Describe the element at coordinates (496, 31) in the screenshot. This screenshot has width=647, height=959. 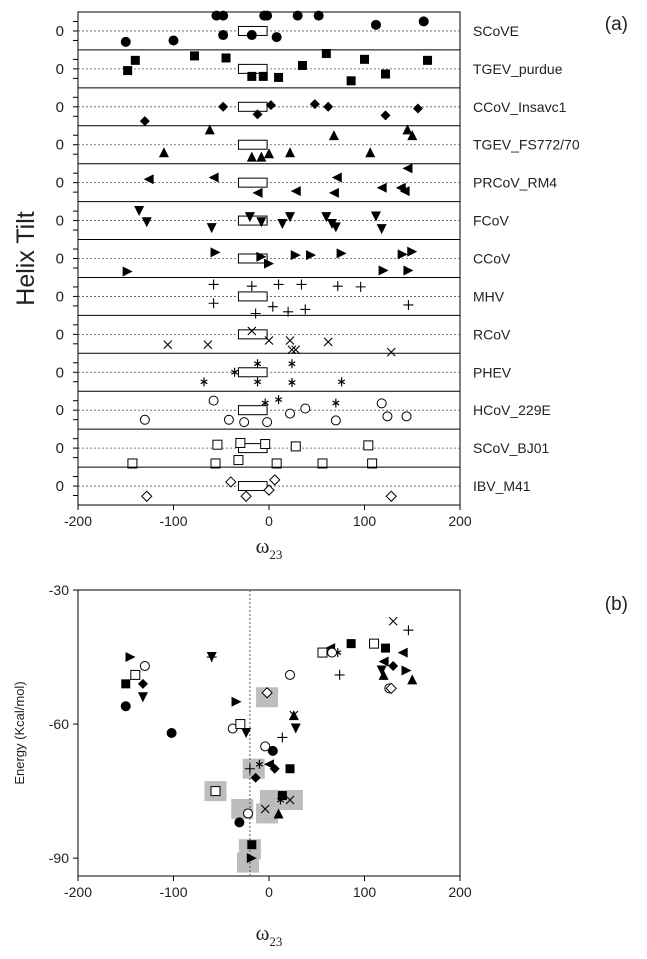
I see `row-label: SCoVE` at that location.